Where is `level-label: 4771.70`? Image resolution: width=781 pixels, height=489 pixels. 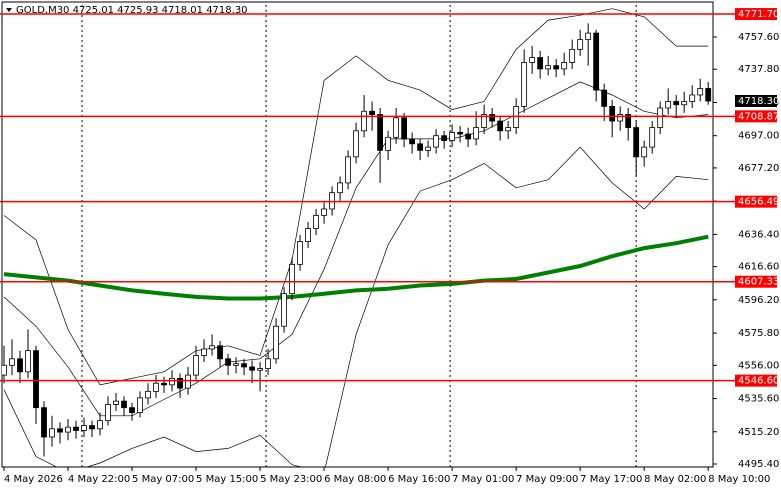 level-label: 4771.70 is located at coordinates (758, 14).